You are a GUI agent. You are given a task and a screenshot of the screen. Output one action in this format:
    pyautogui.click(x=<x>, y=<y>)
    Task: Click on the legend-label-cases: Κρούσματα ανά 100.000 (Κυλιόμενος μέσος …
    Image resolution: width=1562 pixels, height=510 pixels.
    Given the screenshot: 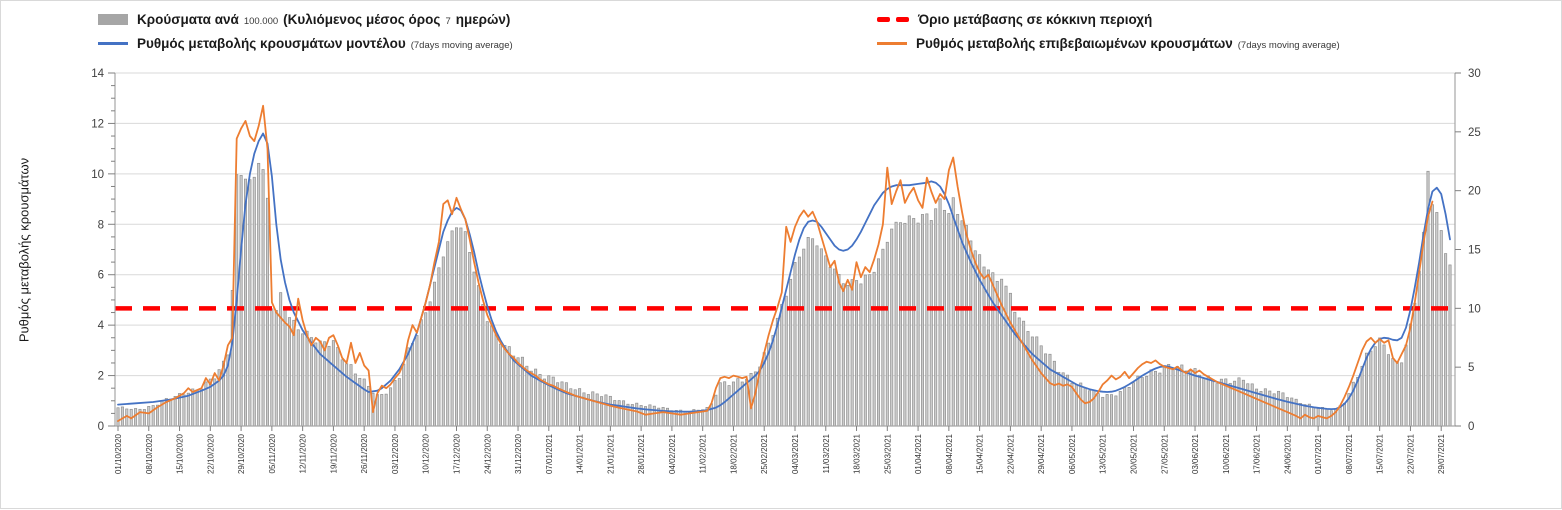 What is the action you would take?
    pyautogui.click(x=323, y=19)
    